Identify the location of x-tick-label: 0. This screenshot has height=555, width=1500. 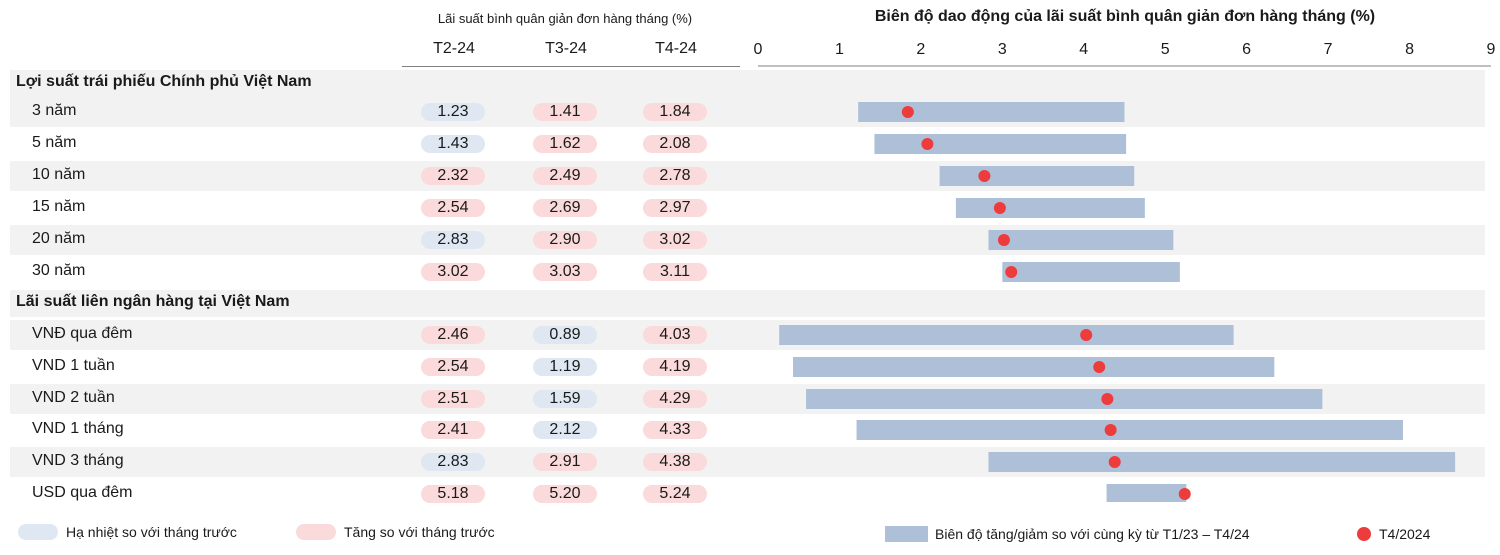
(758, 49).